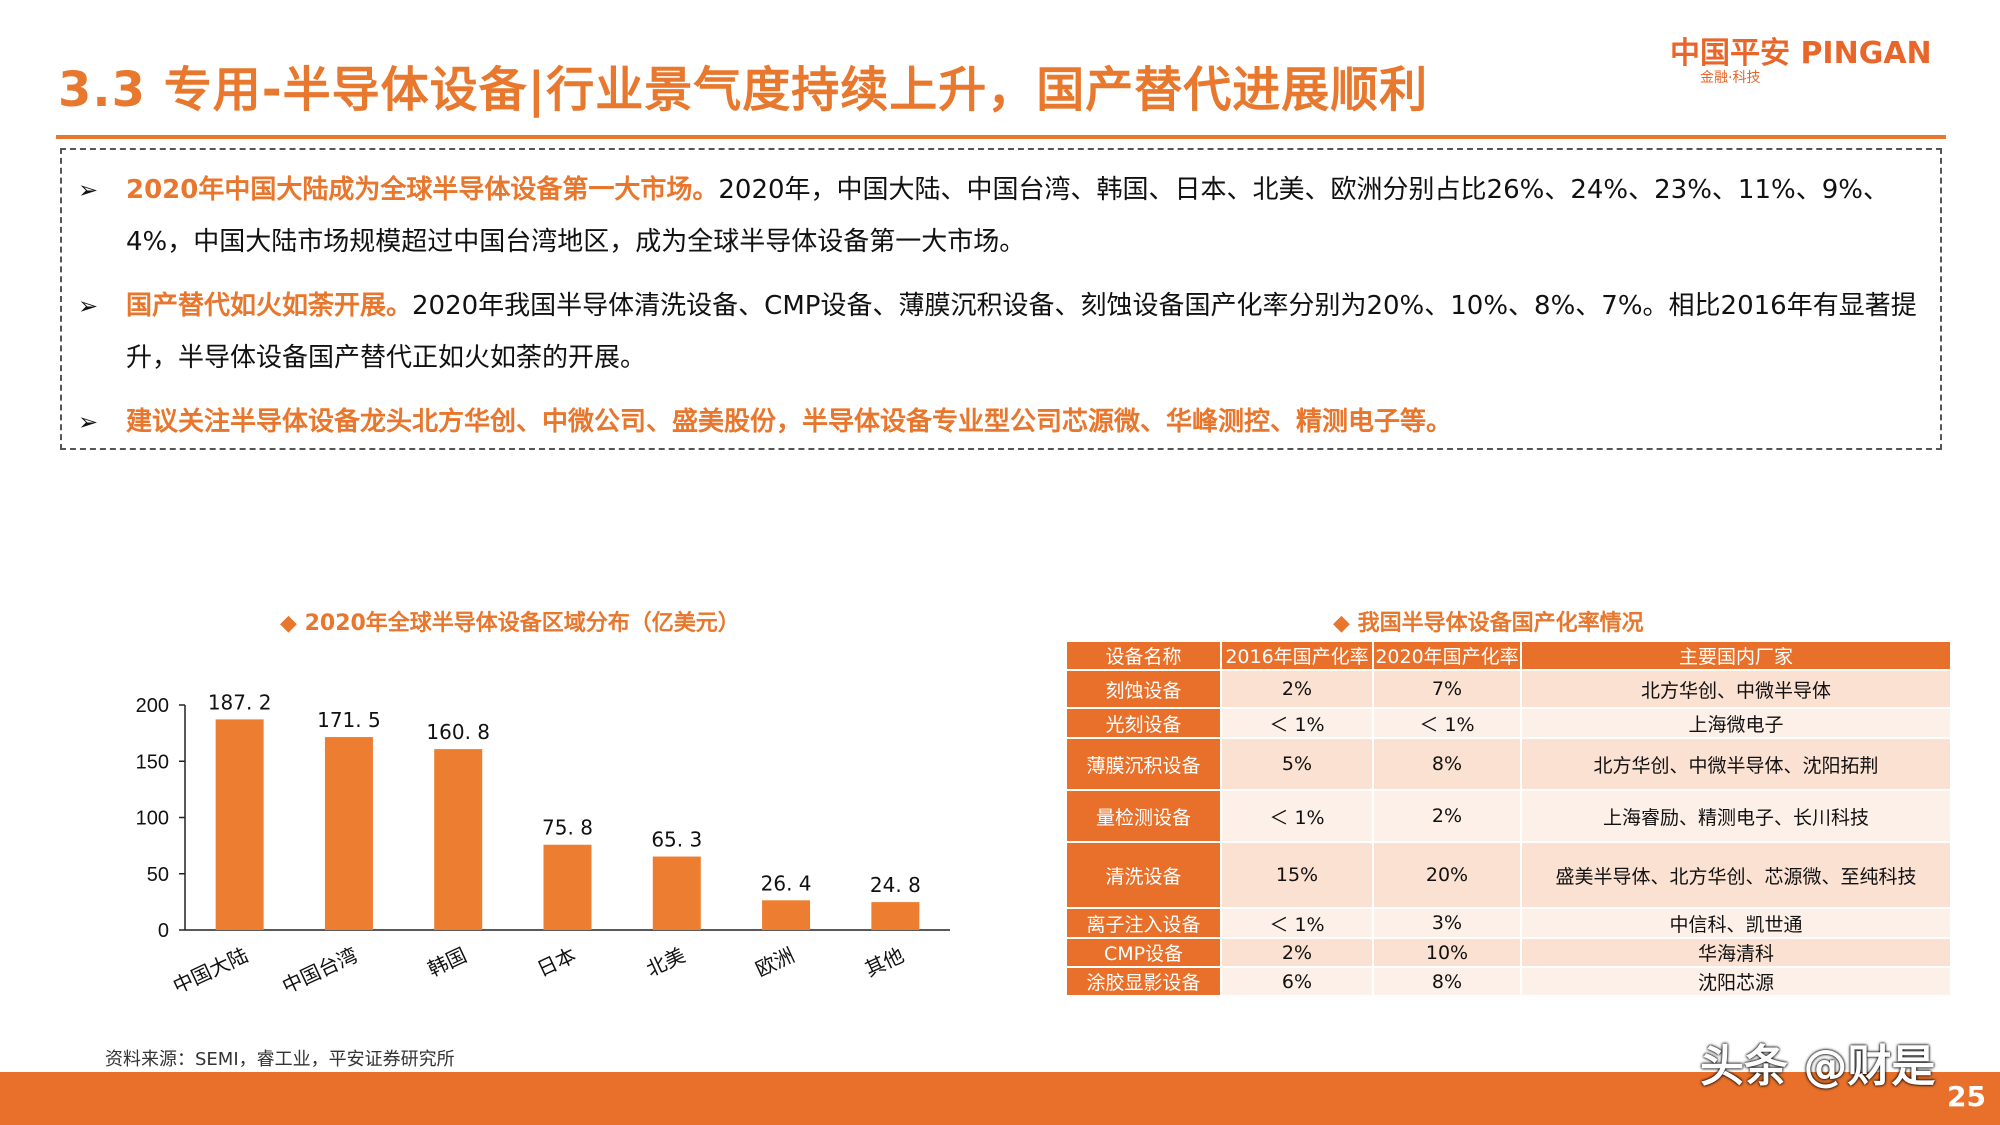 This screenshot has width=2000, height=1125. I want to click on rate-2020: 3%, so click(1447, 923).